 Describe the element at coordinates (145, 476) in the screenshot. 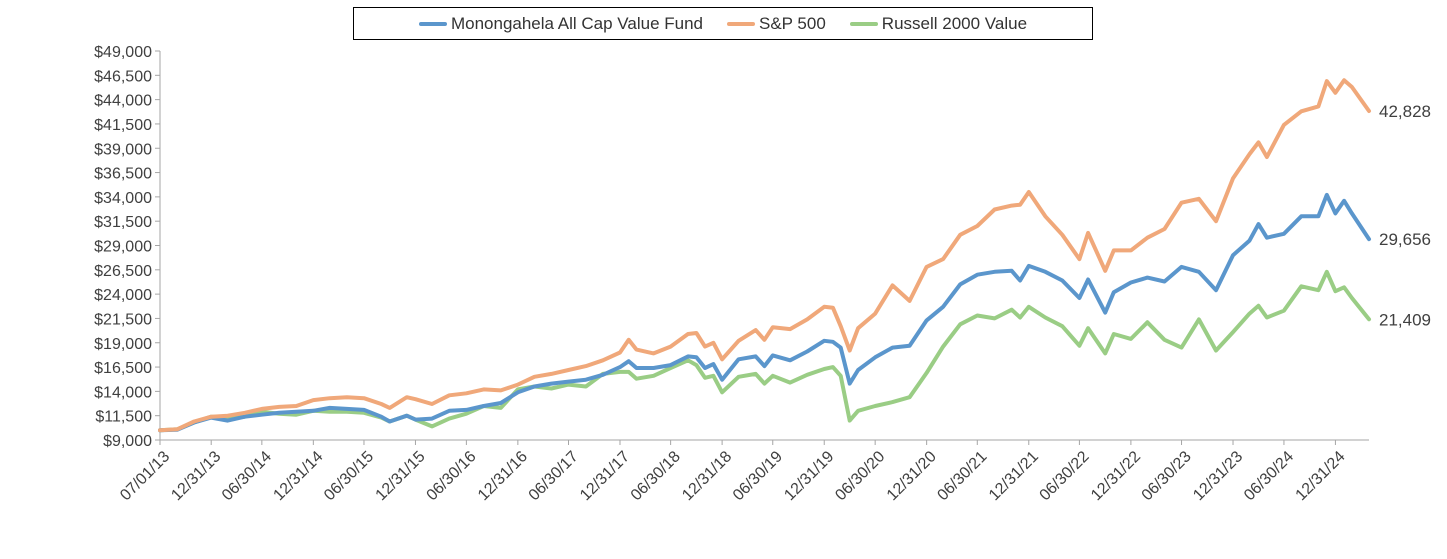

I see `x-tick-label: 07/01/13` at that location.